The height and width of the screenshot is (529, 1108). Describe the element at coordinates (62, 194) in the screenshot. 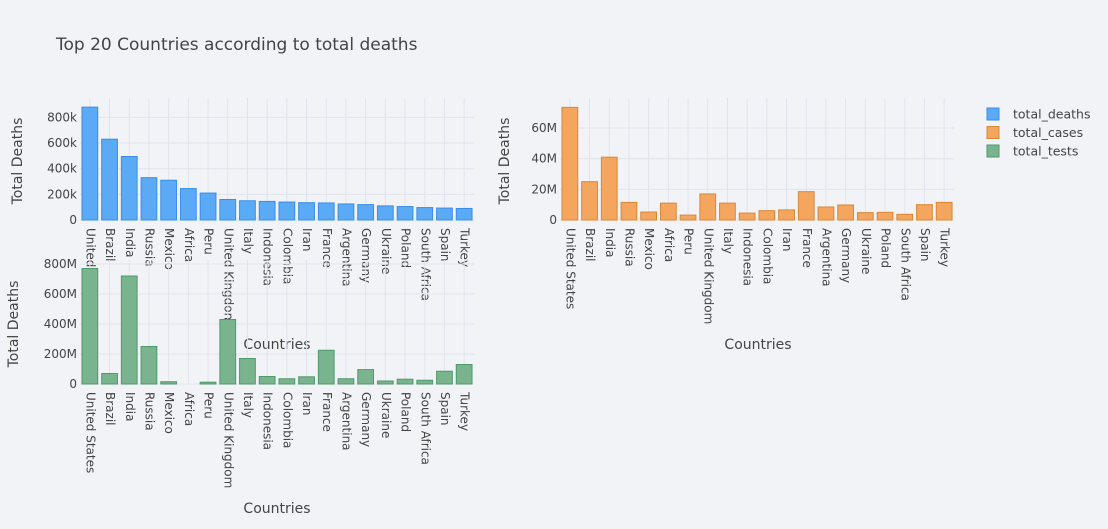

I see `y-tick-label: 200k` at that location.